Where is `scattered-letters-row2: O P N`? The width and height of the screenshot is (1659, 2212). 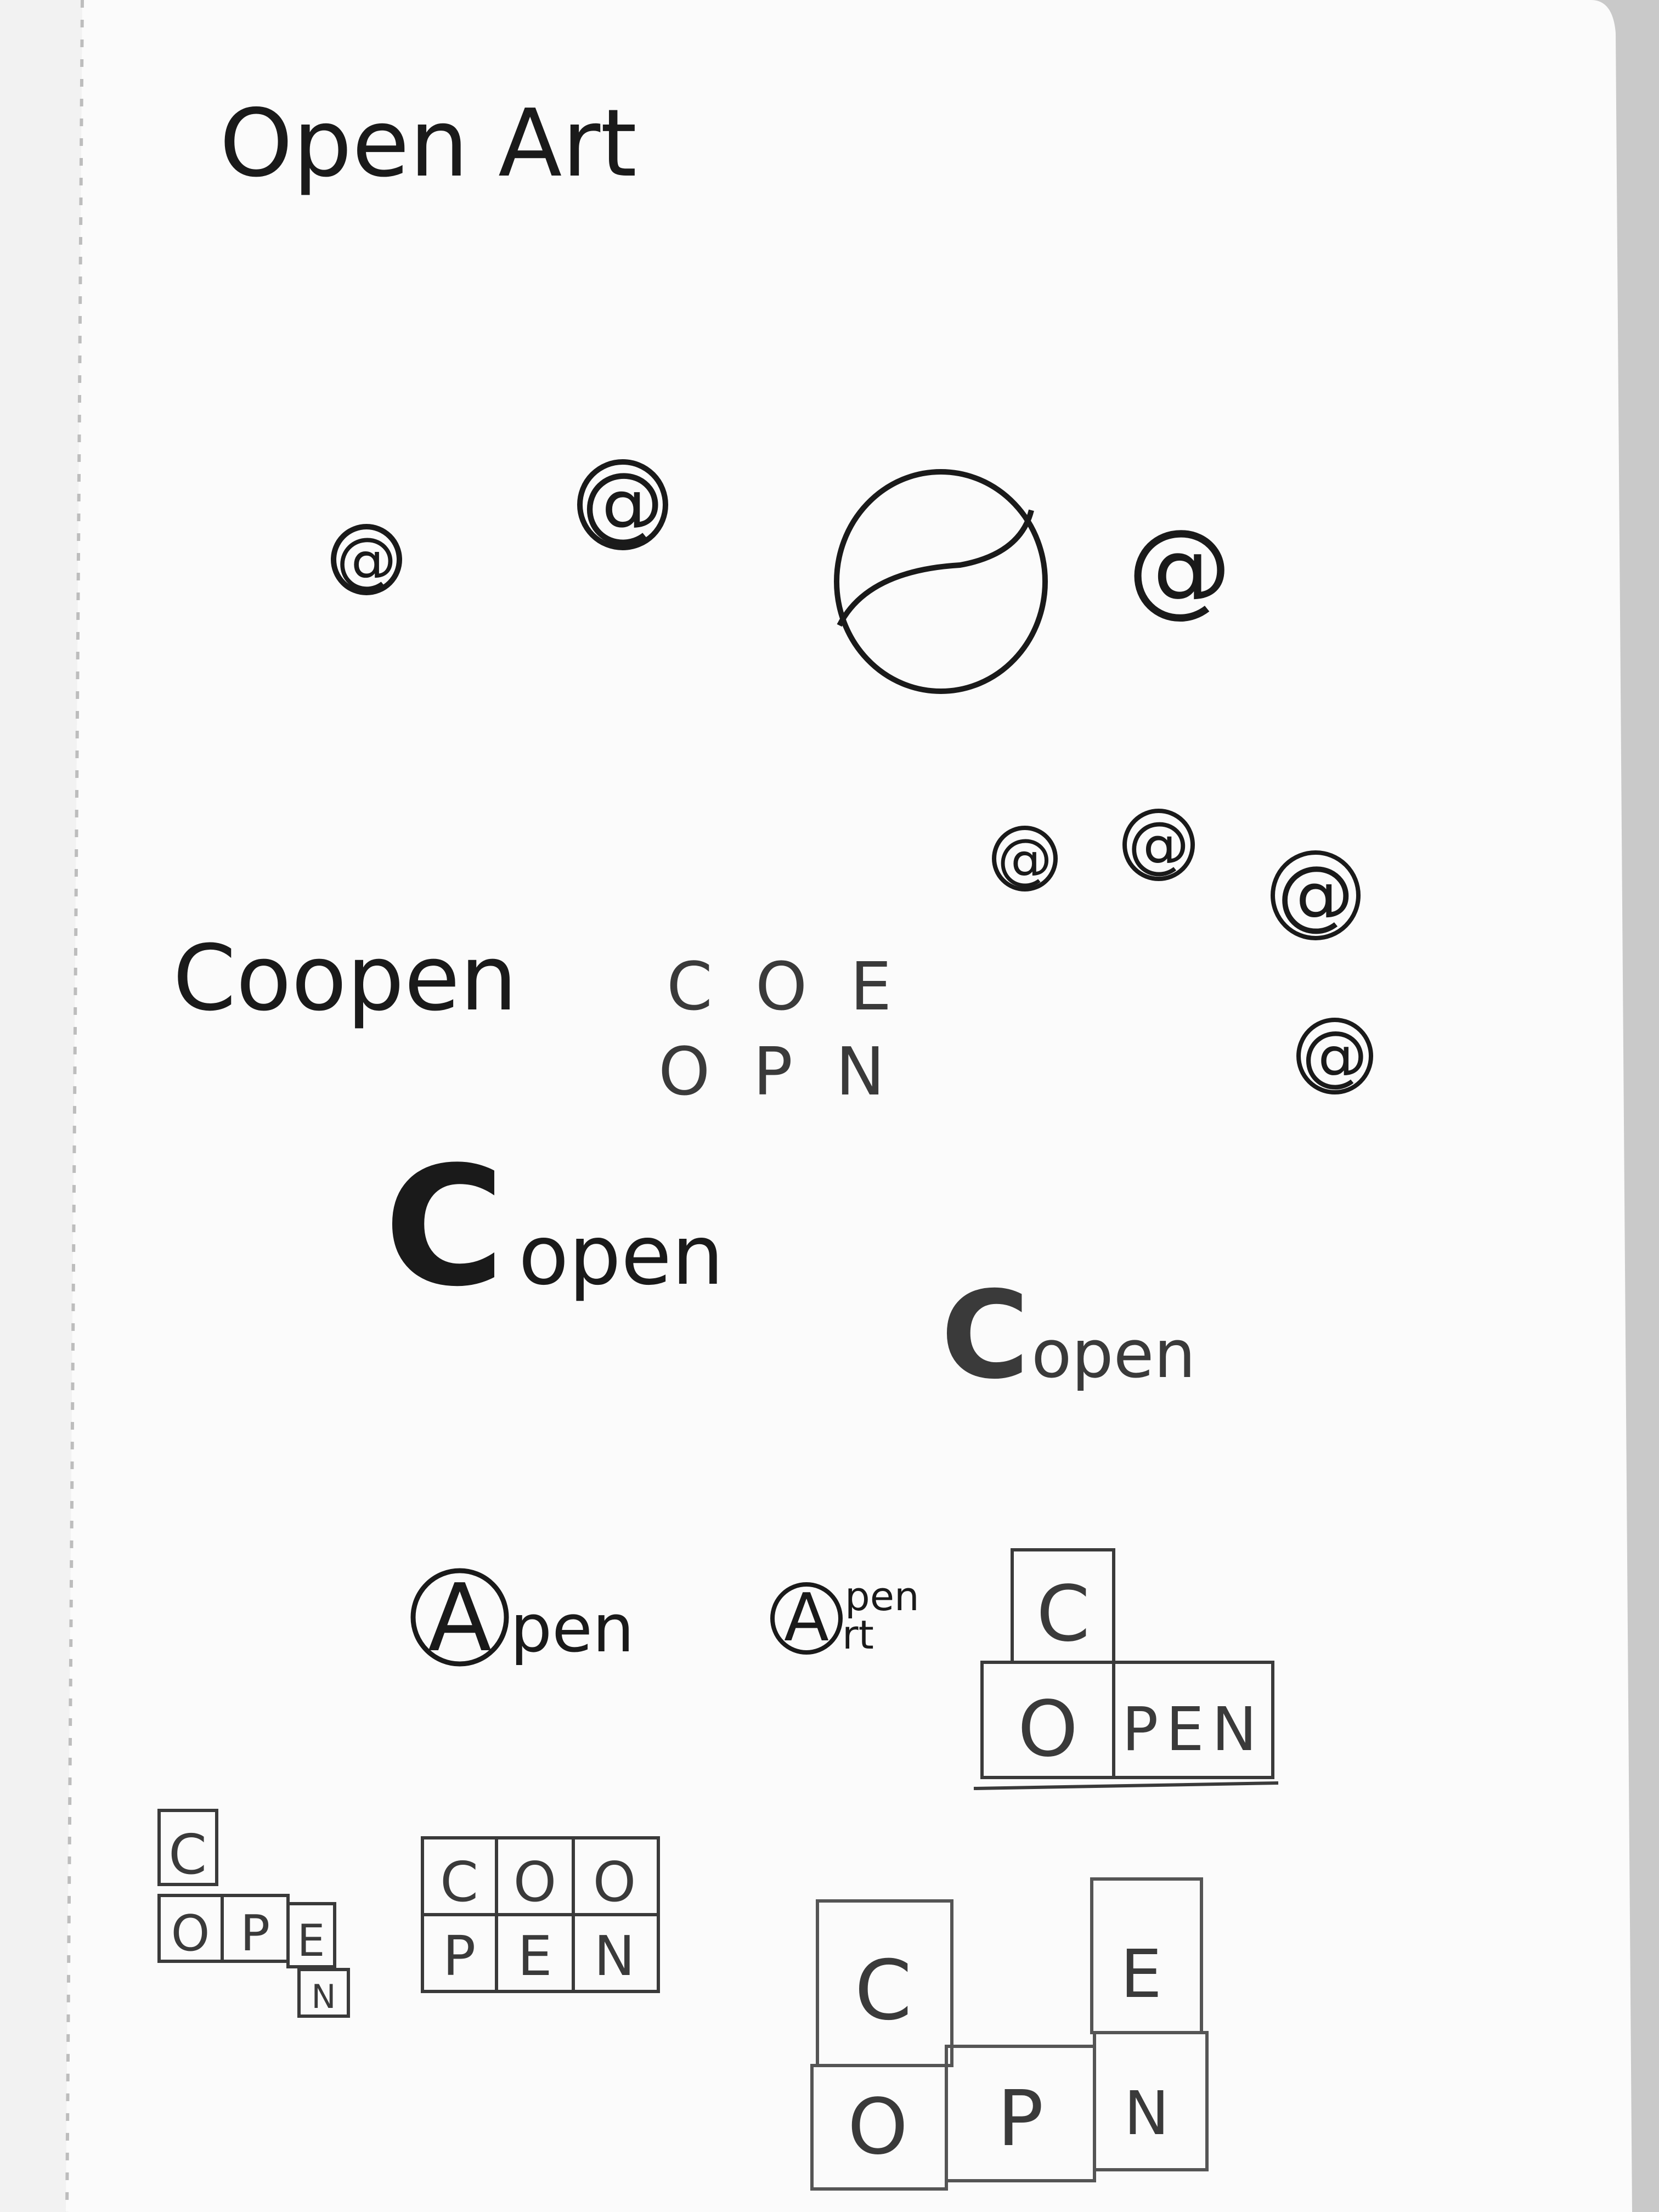 scattered-letters-row2: O P N is located at coordinates (777, 1072).